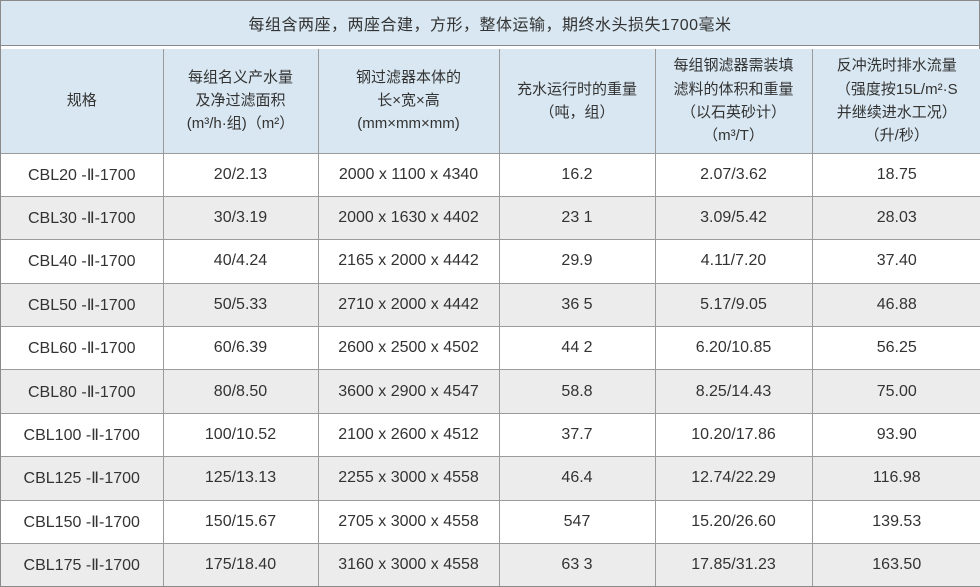  Describe the element at coordinates (240, 391) in the screenshot. I see `cell-capacity_area: 80/8.50` at that location.